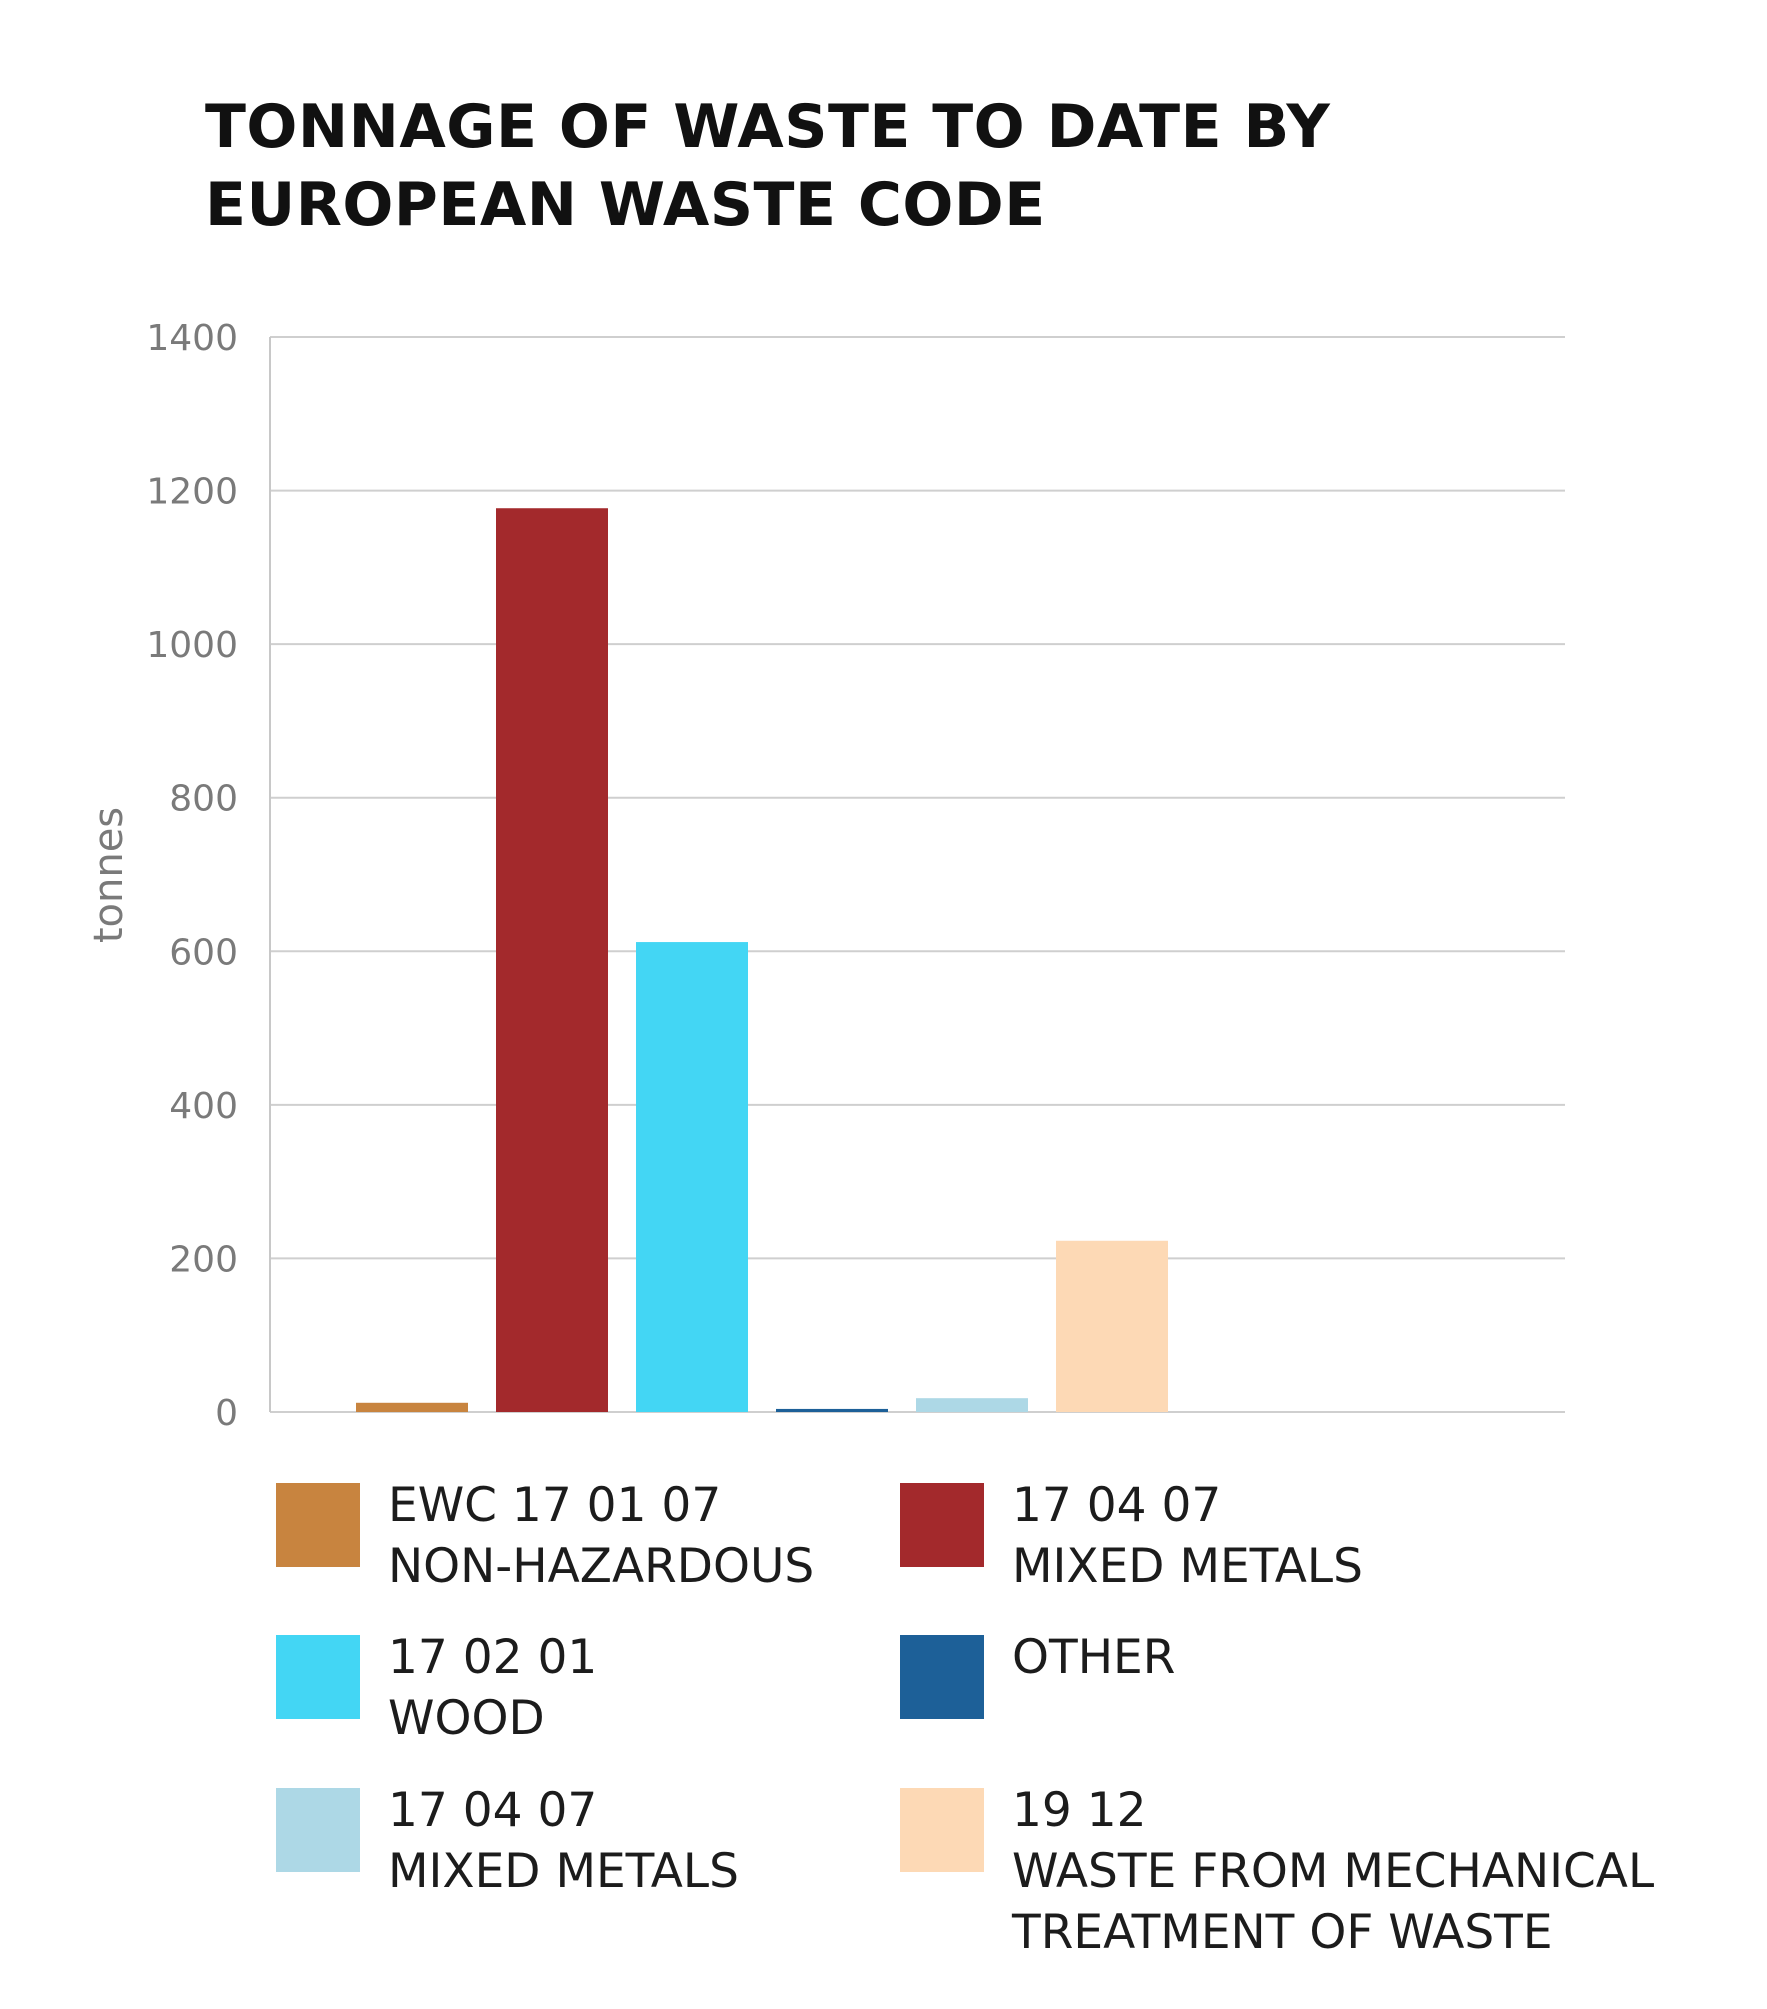  Describe the element at coordinates (203, 1259) in the screenshot. I see `y-tick-label: 200` at that location.